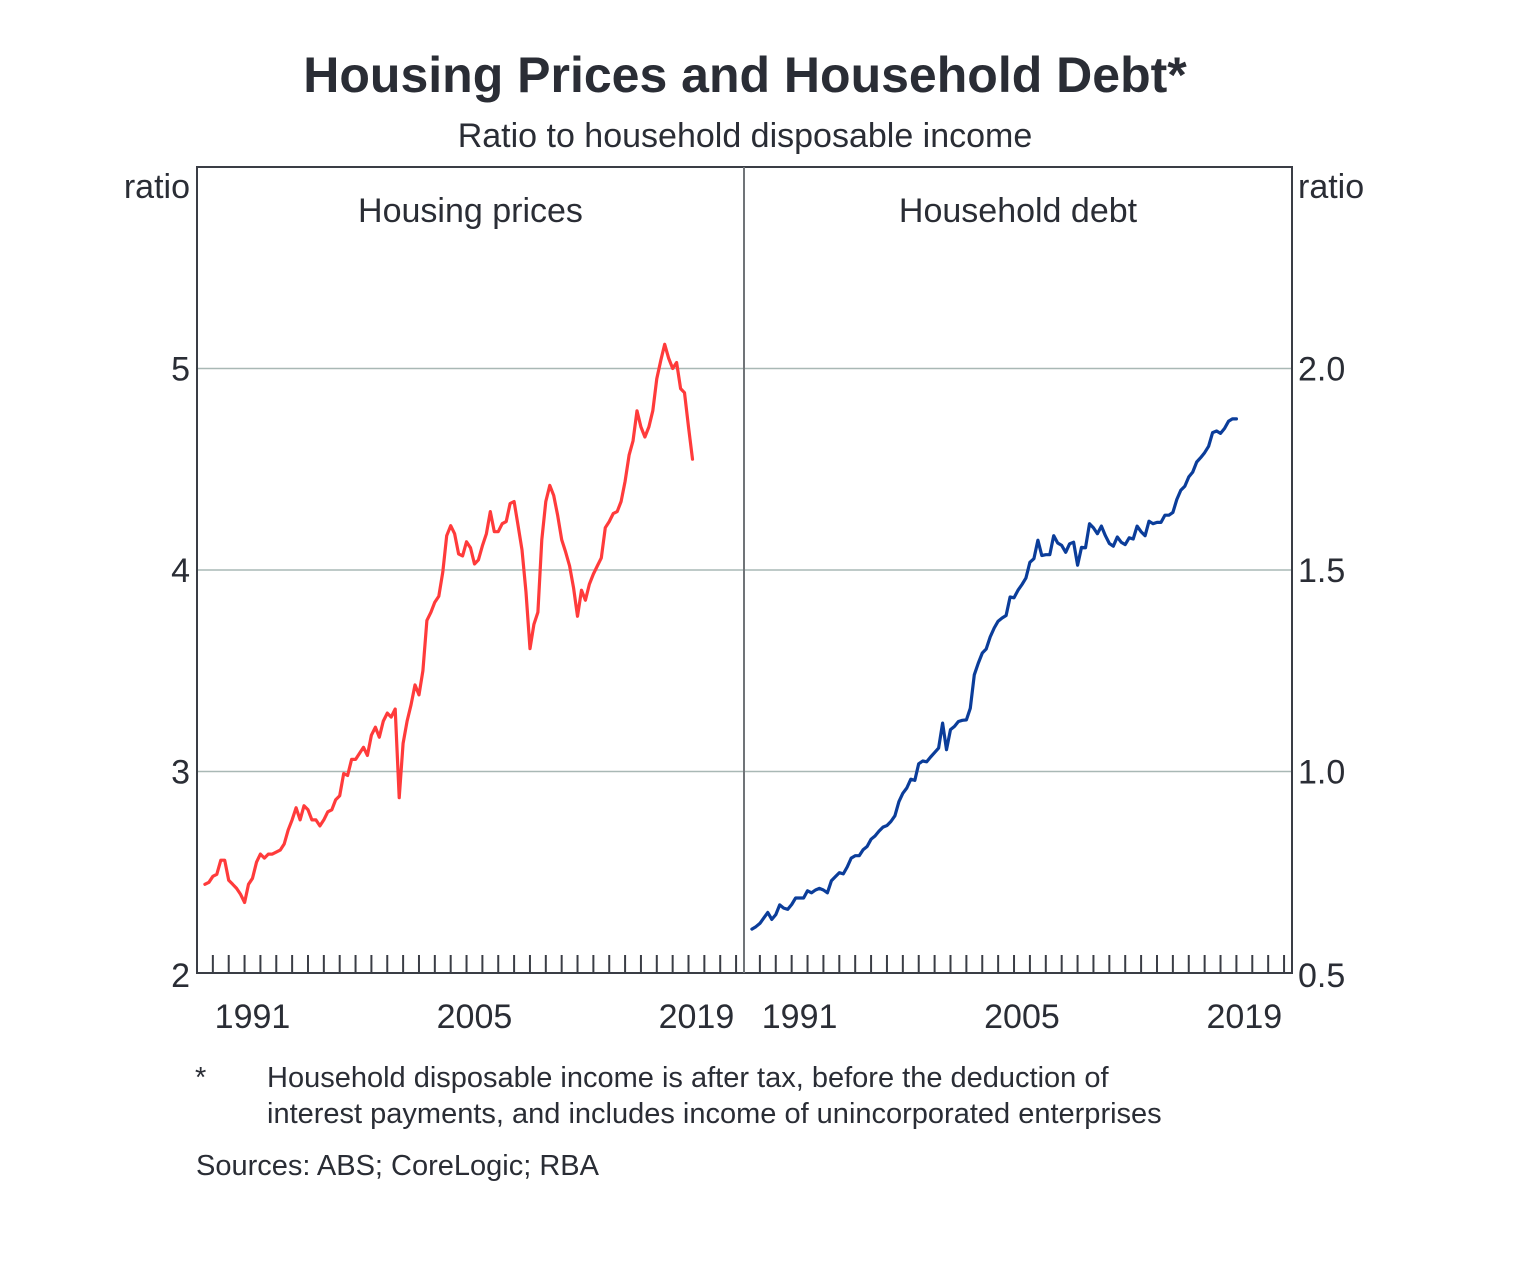 This screenshot has width=1528, height=1262. Describe the element at coordinates (697, 1017) in the screenshot. I see `x-tick-label-left-2019: 2019` at that location.